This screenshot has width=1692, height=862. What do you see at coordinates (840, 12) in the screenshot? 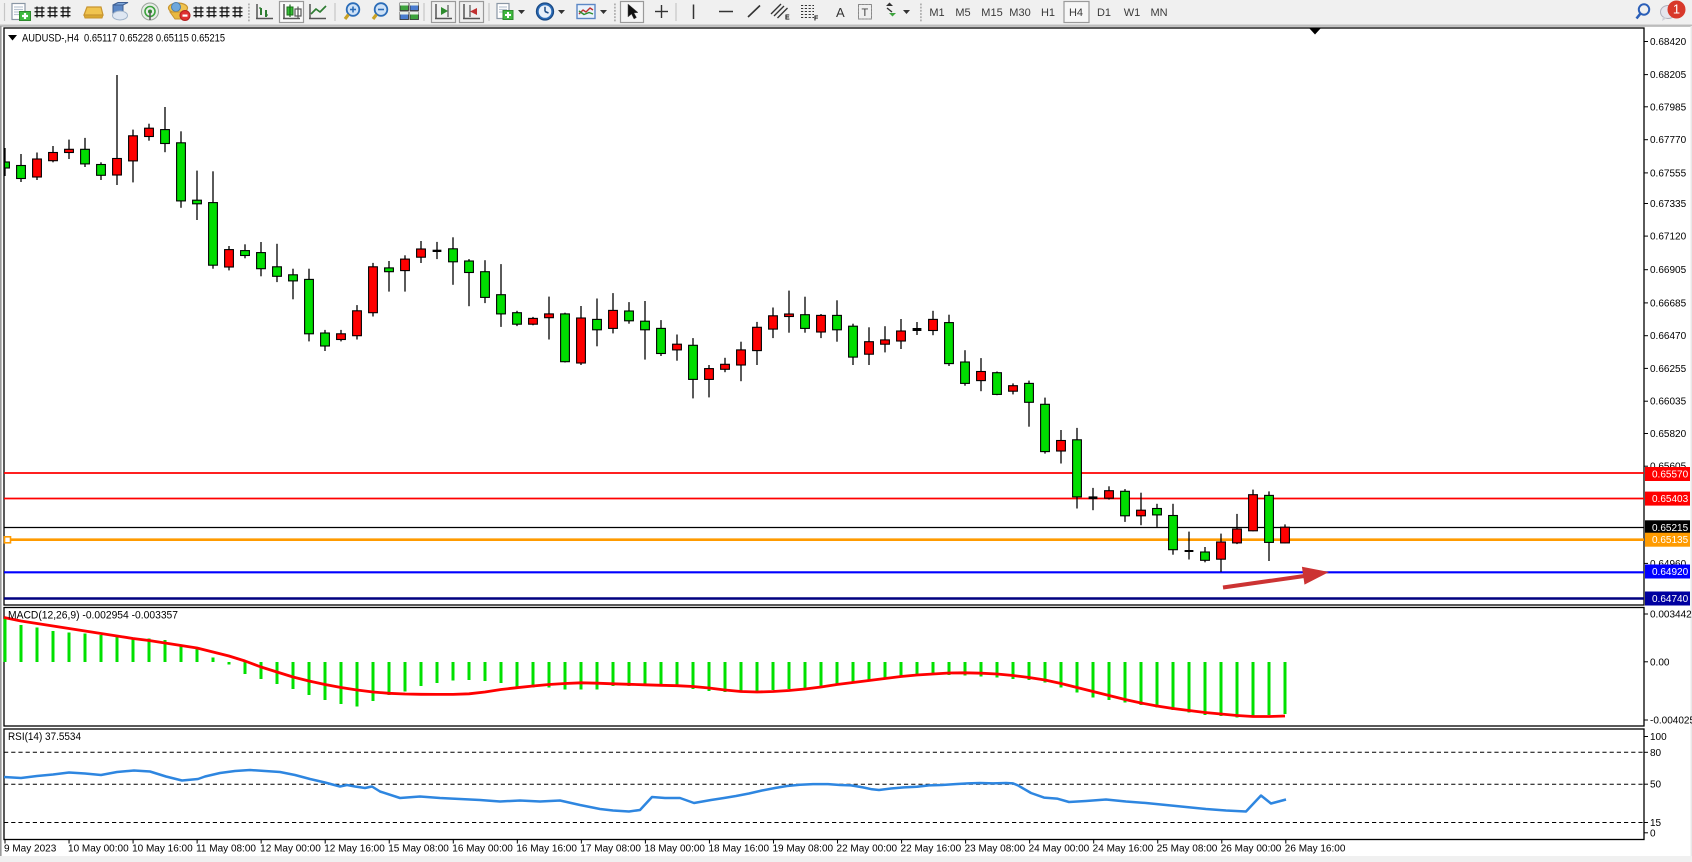
I see `svg-text: A` at bounding box center [840, 12].